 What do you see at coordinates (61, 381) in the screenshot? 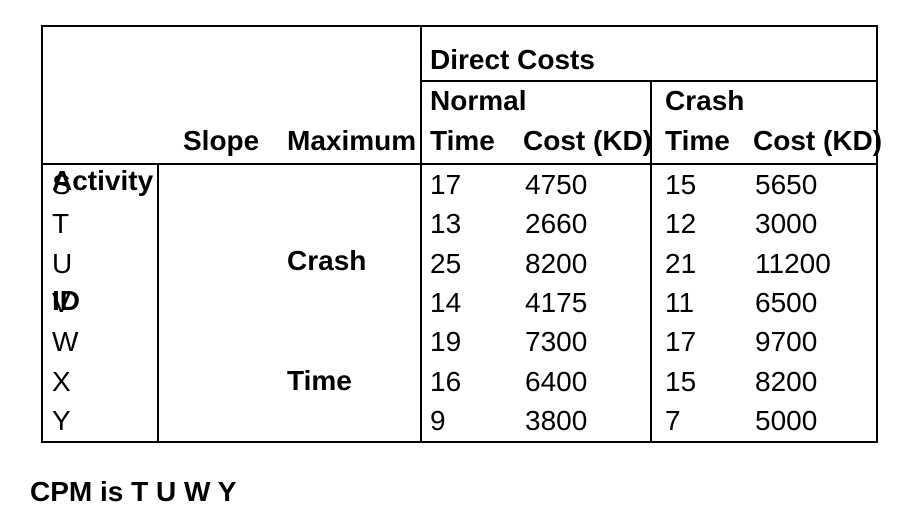
I see `activity-id-cell: X` at bounding box center [61, 381].